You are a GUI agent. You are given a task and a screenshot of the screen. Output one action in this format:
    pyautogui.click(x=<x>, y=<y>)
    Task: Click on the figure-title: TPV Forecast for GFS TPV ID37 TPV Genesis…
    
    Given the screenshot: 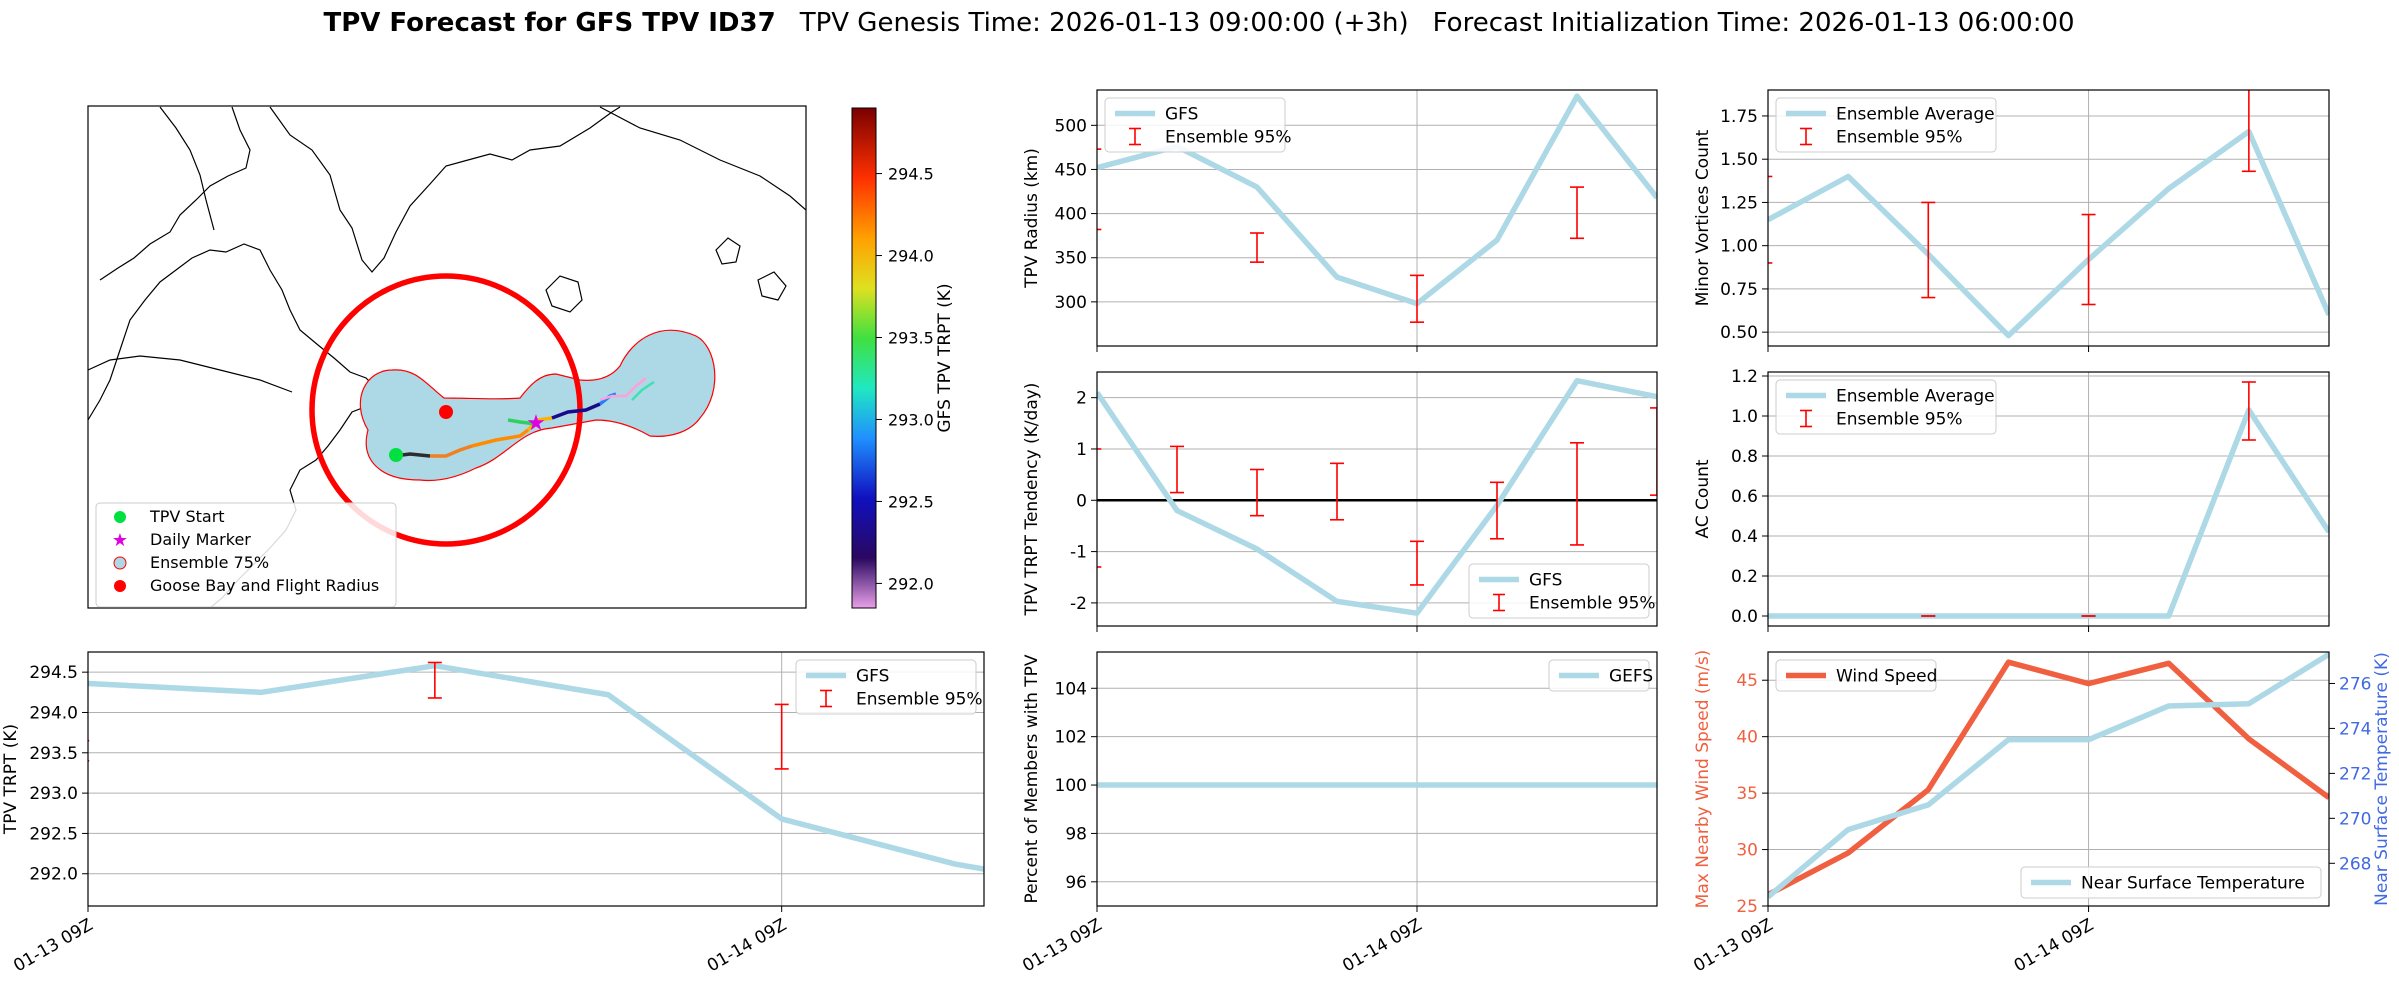 What is the action you would take?
    pyautogui.click(x=1198, y=23)
    